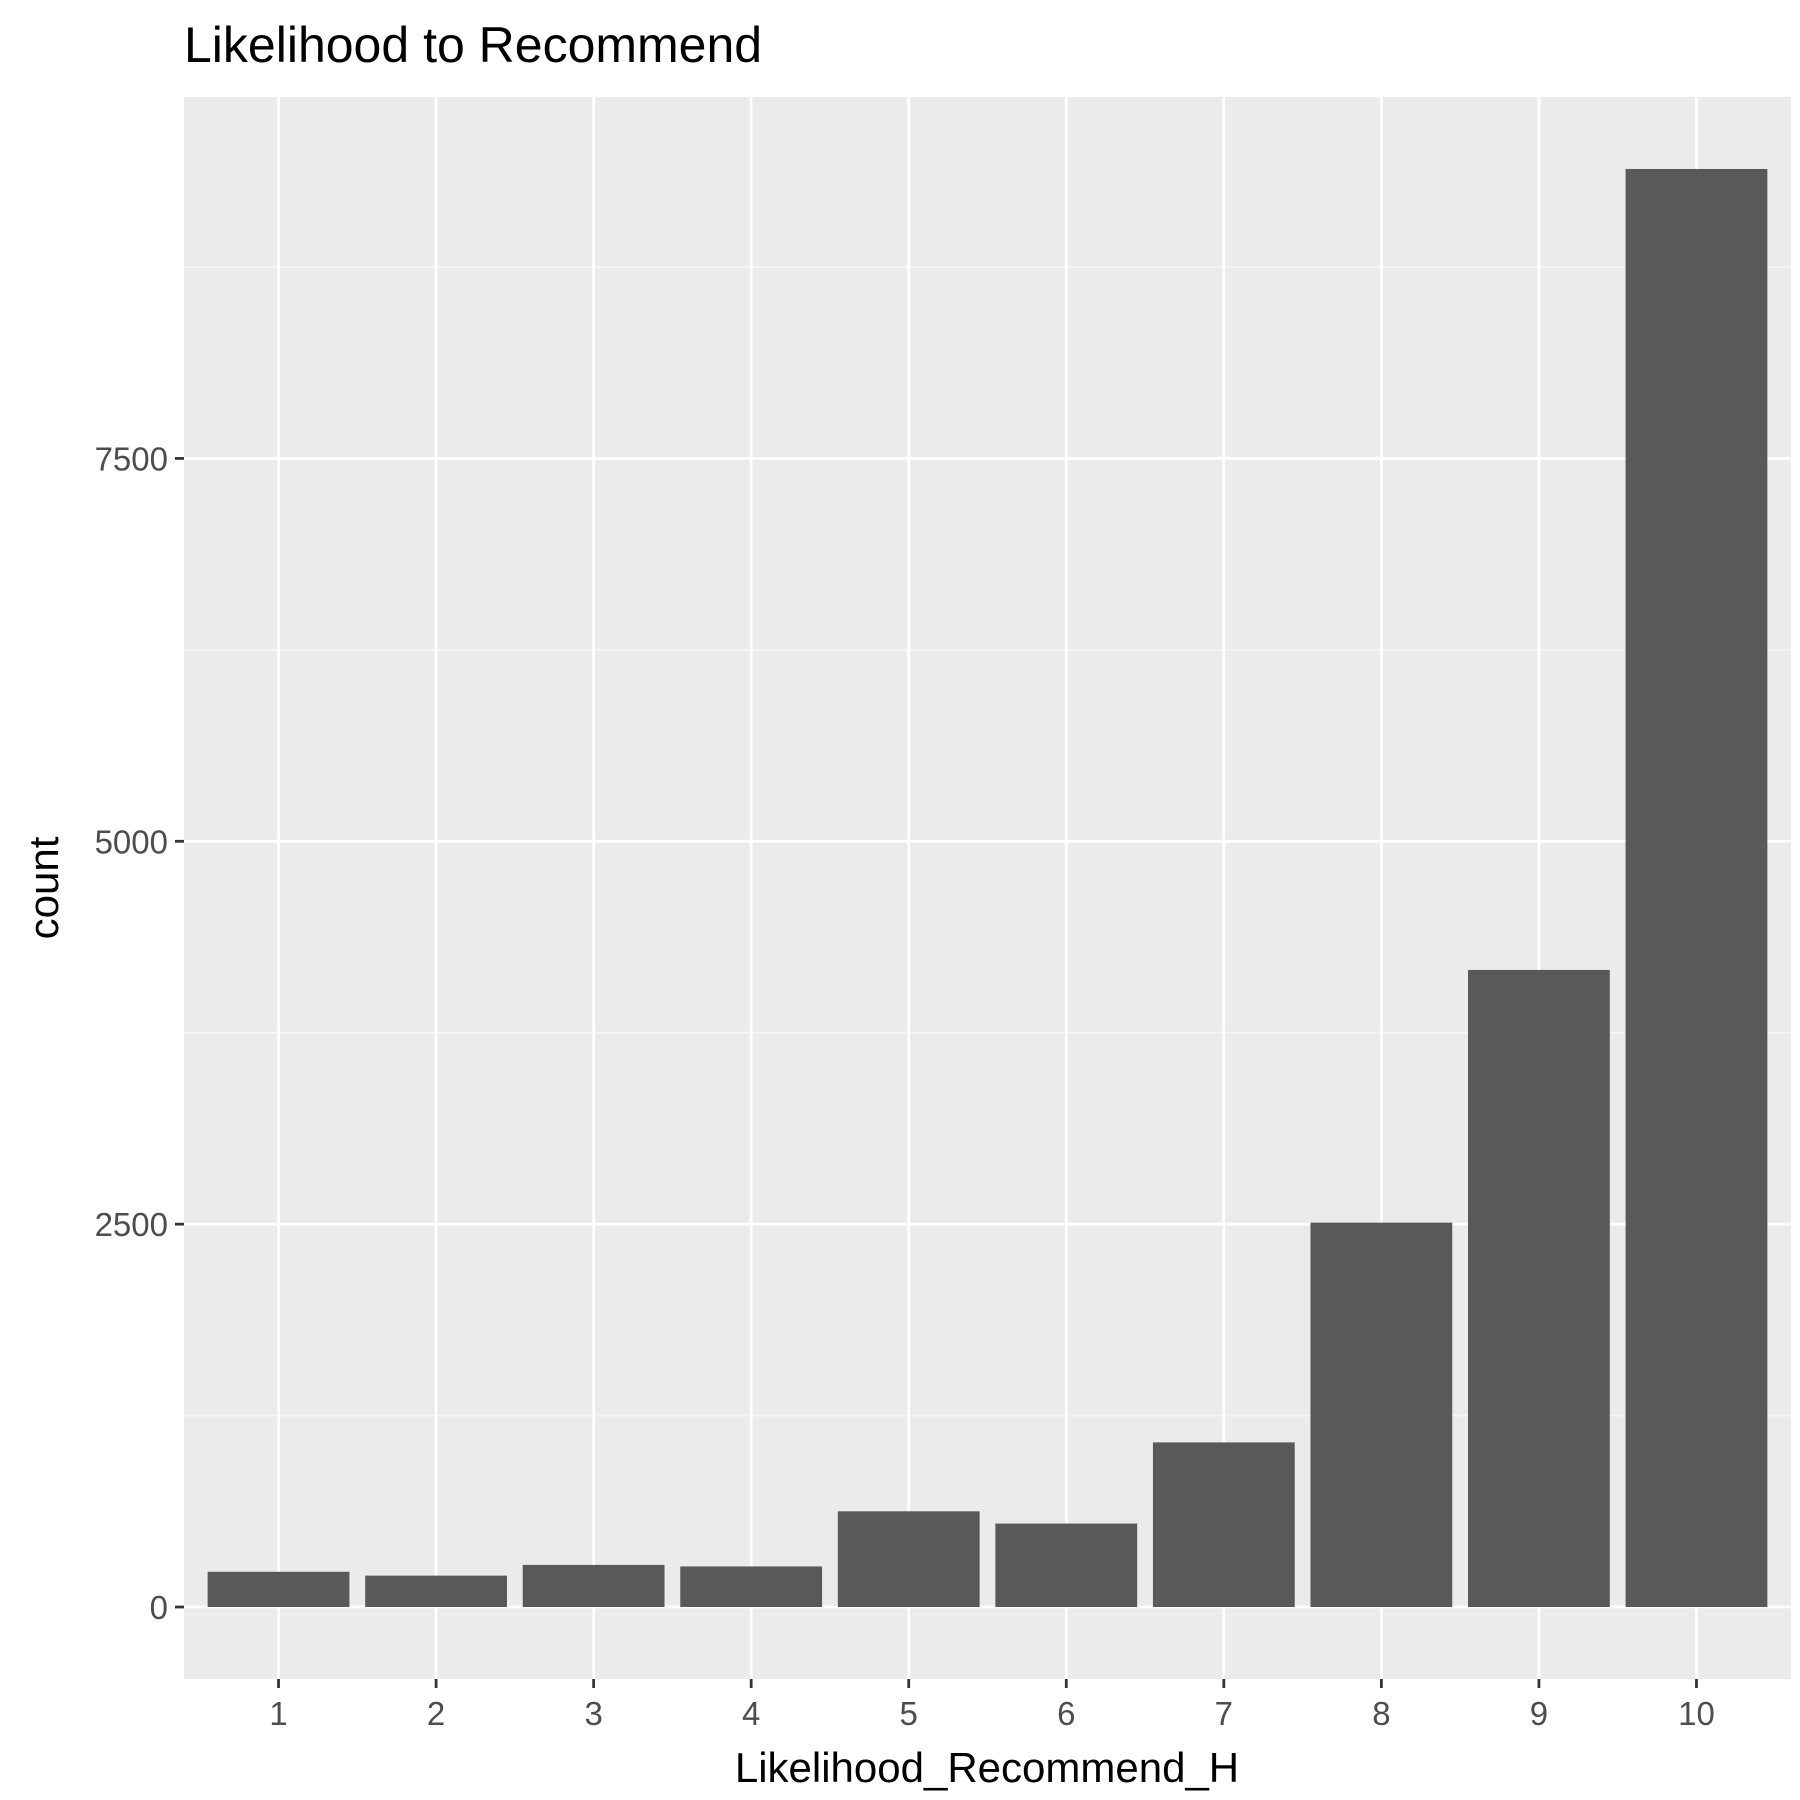  Describe the element at coordinates (992, 1705) in the screenshot. I see `x-axis: 1 2 3 4 5 6 7 8 9 10` at that location.